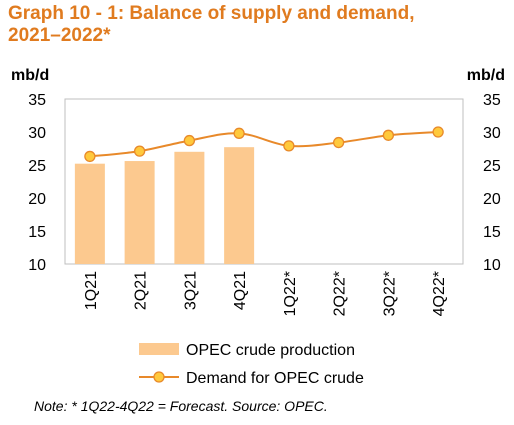 This screenshot has height=425, width=514. I want to click on y-tick-left: 10, so click(37, 265).